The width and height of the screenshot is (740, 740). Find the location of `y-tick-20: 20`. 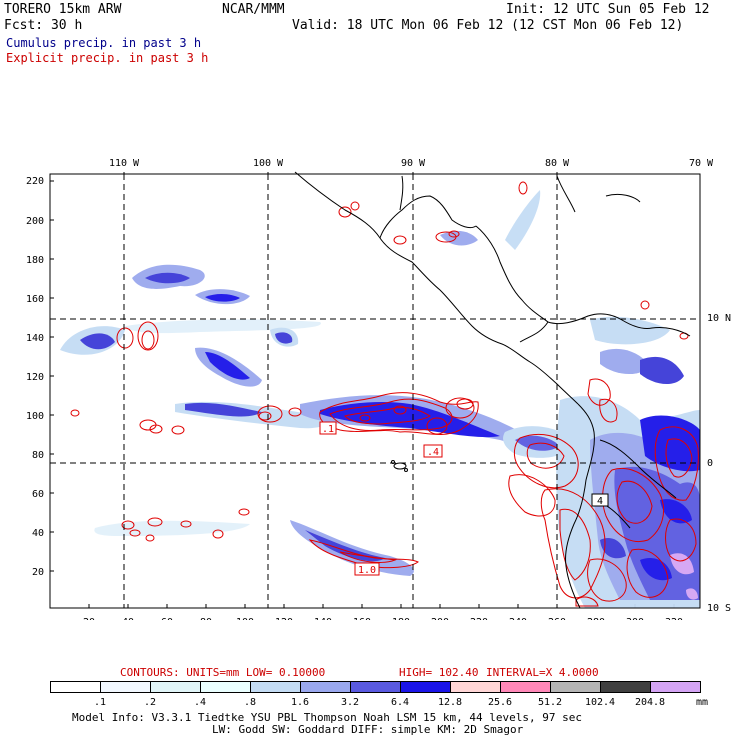

y-tick-20: 20 is located at coordinates (38, 572).